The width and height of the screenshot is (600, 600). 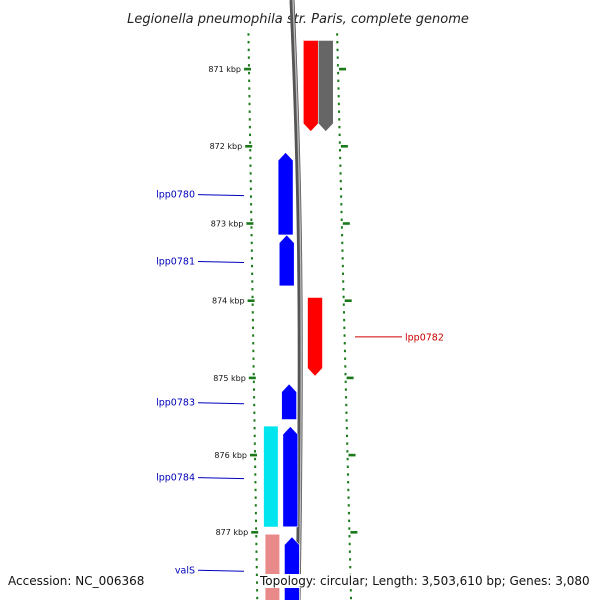 What do you see at coordinates (232, 532) in the screenshot?
I see `kbp-label: 877 kbp` at bounding box center [232, 532].